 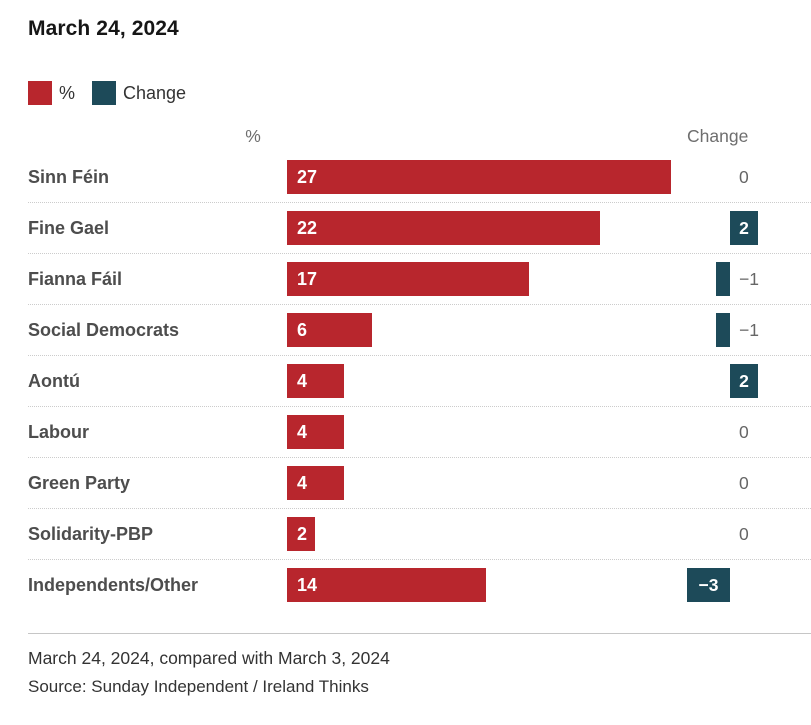 What do you see at coordinates (419, 534) in the screenshot?
I see `chart-row: Solidarity-PBP 2 0` at bounding box center [419, 534].